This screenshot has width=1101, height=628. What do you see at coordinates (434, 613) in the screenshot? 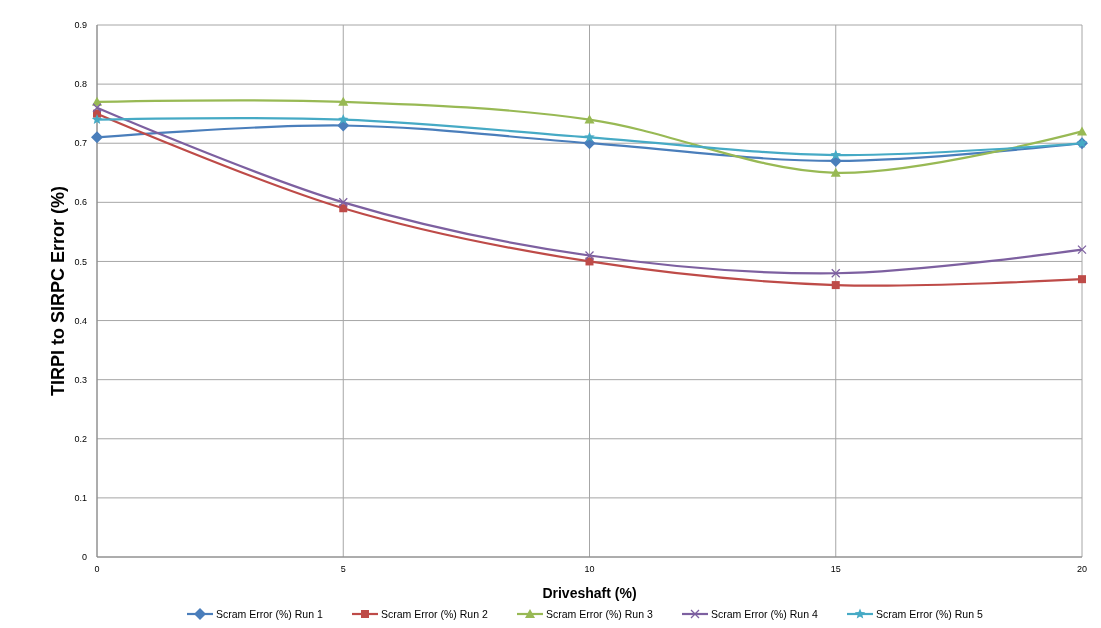
I see `legend-label: Scram Error (%) Run 2` at bounding box center [434, 613].